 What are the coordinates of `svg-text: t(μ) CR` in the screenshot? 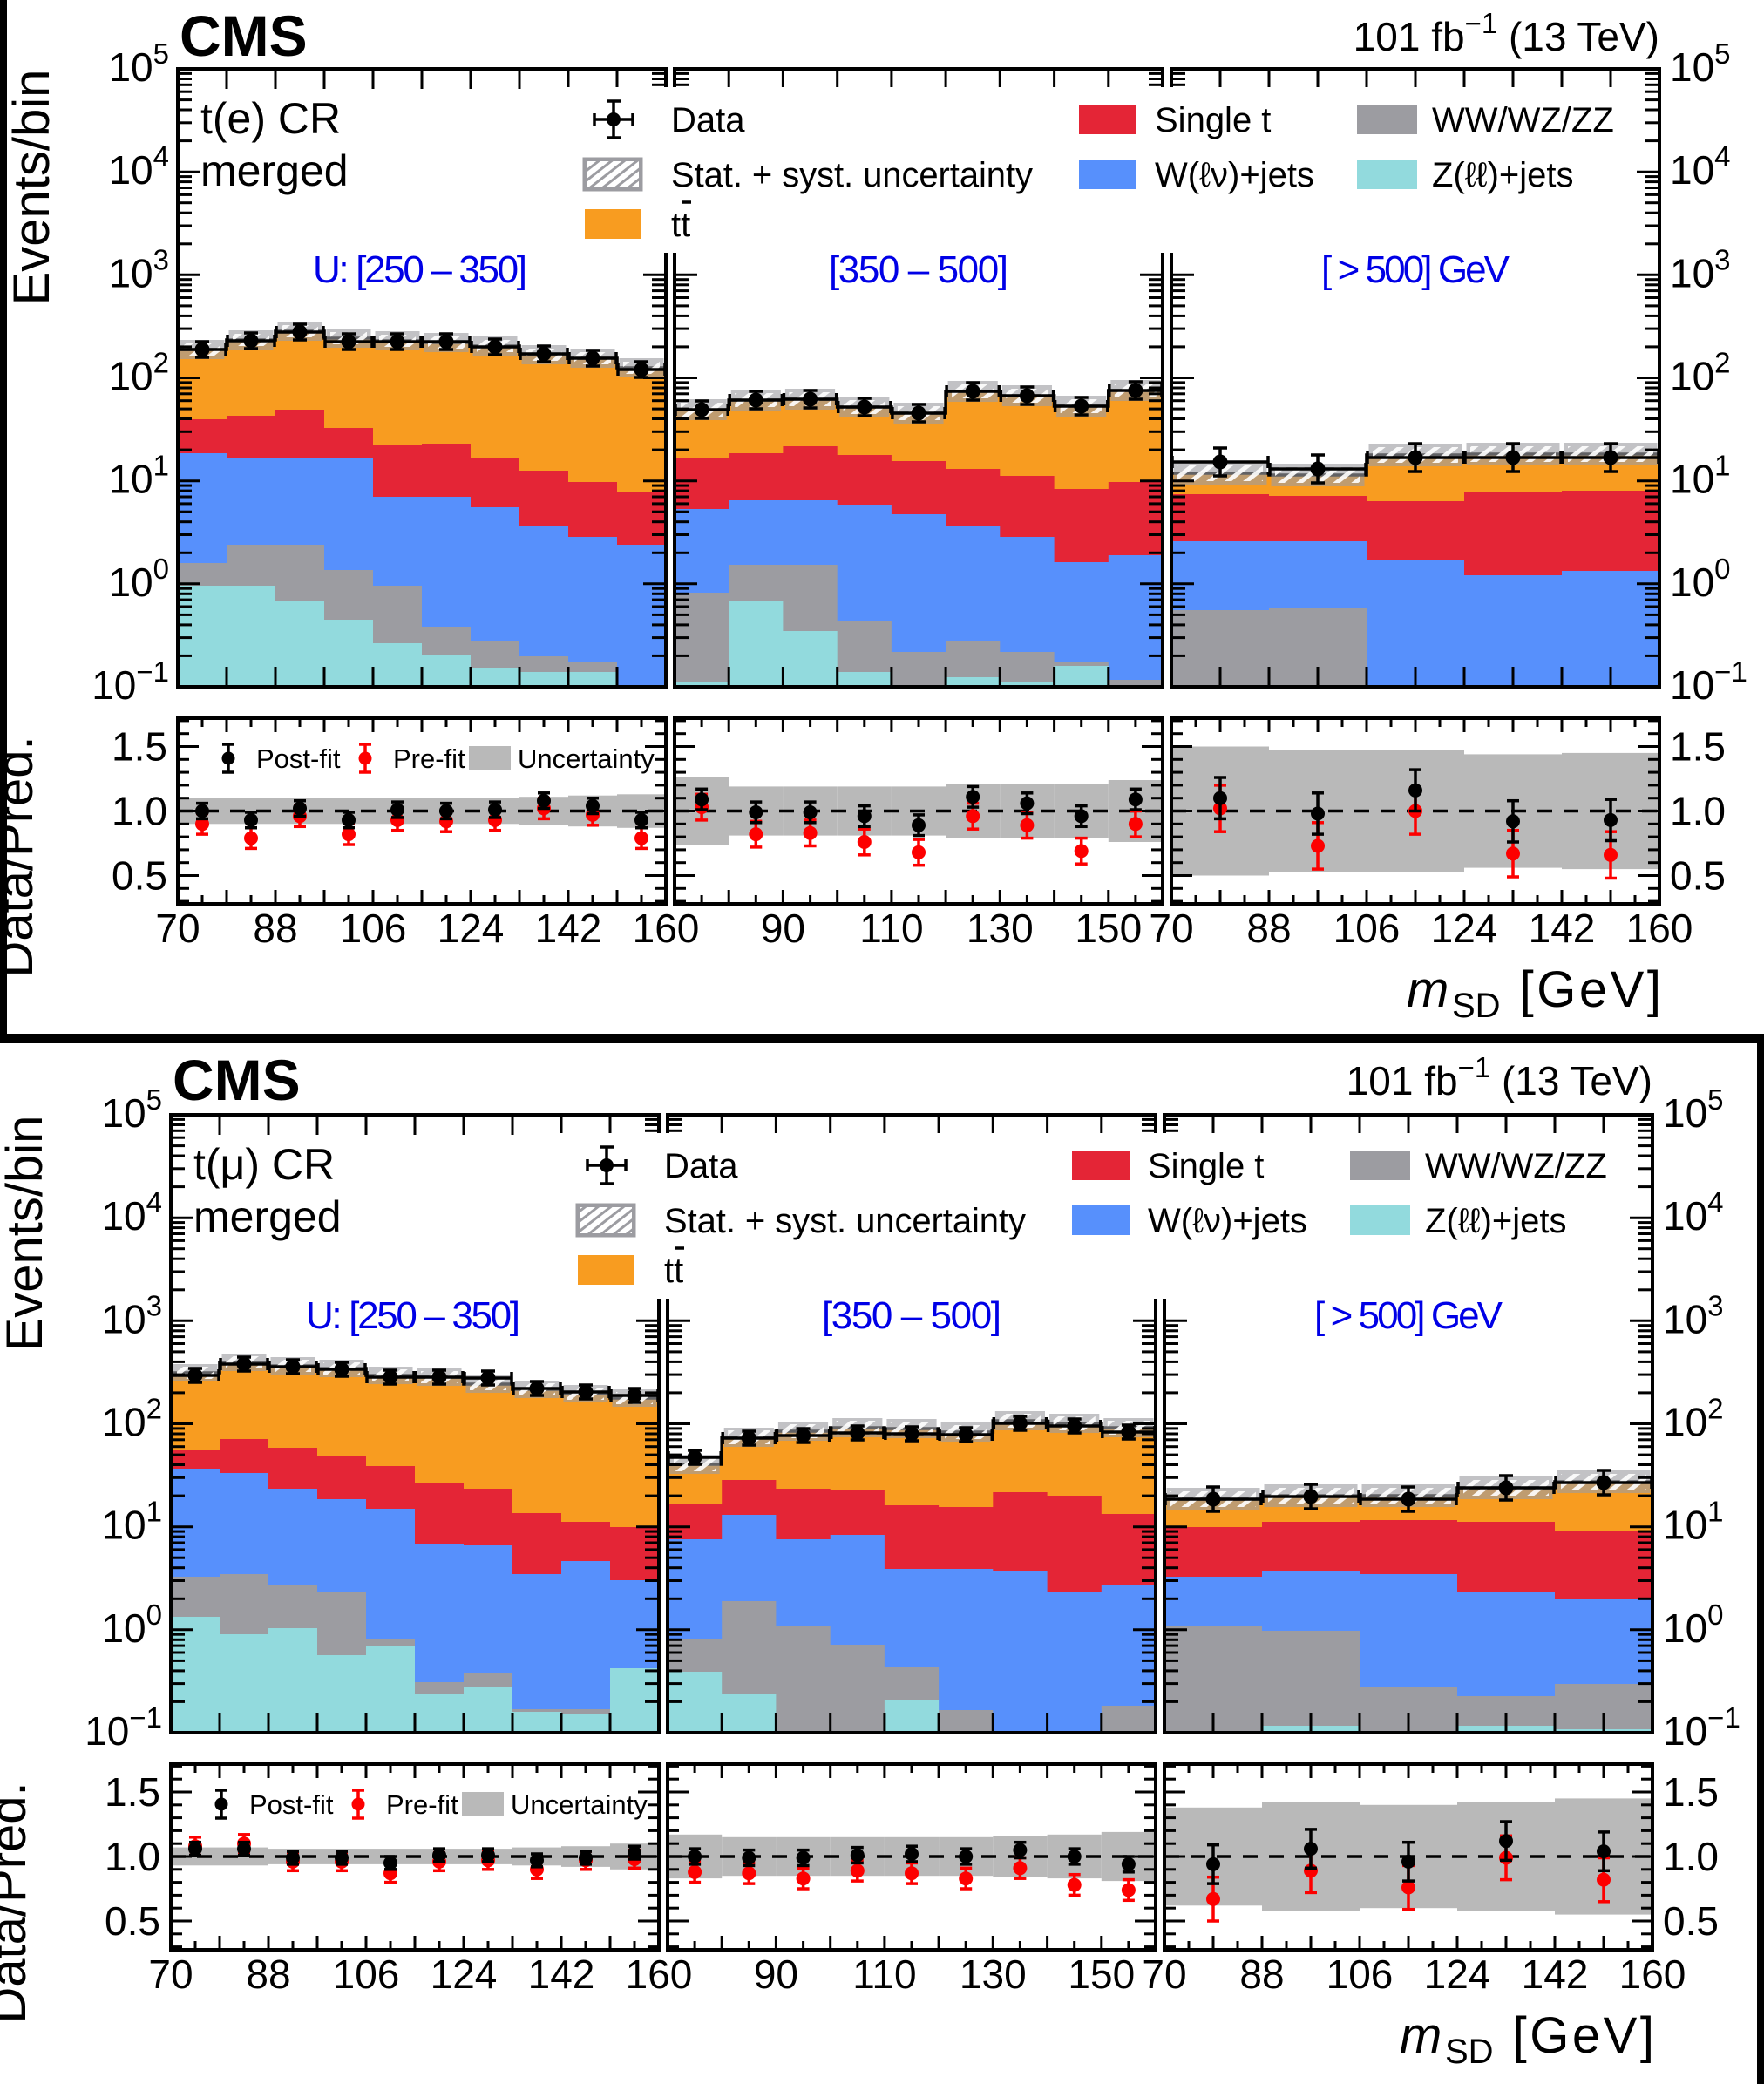 It's located at (264, 1164).